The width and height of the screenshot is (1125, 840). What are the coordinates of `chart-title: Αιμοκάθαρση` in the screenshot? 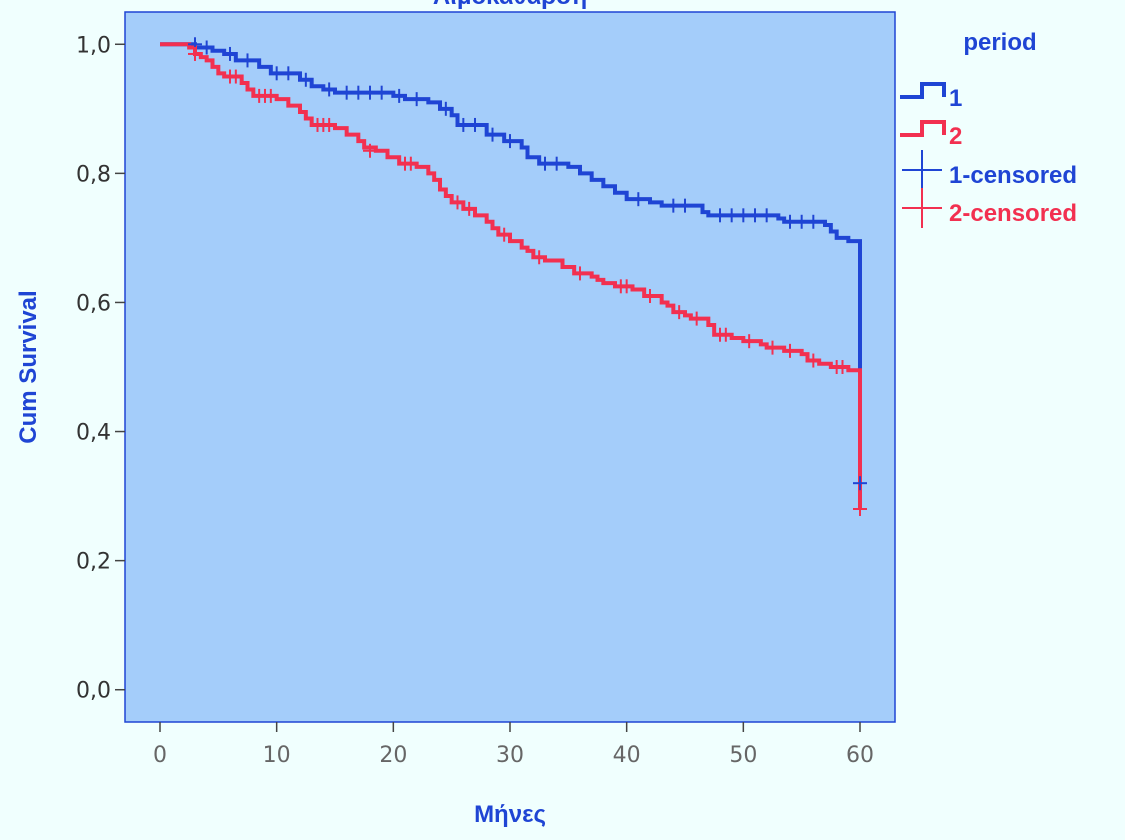 It's located at (510, 5).